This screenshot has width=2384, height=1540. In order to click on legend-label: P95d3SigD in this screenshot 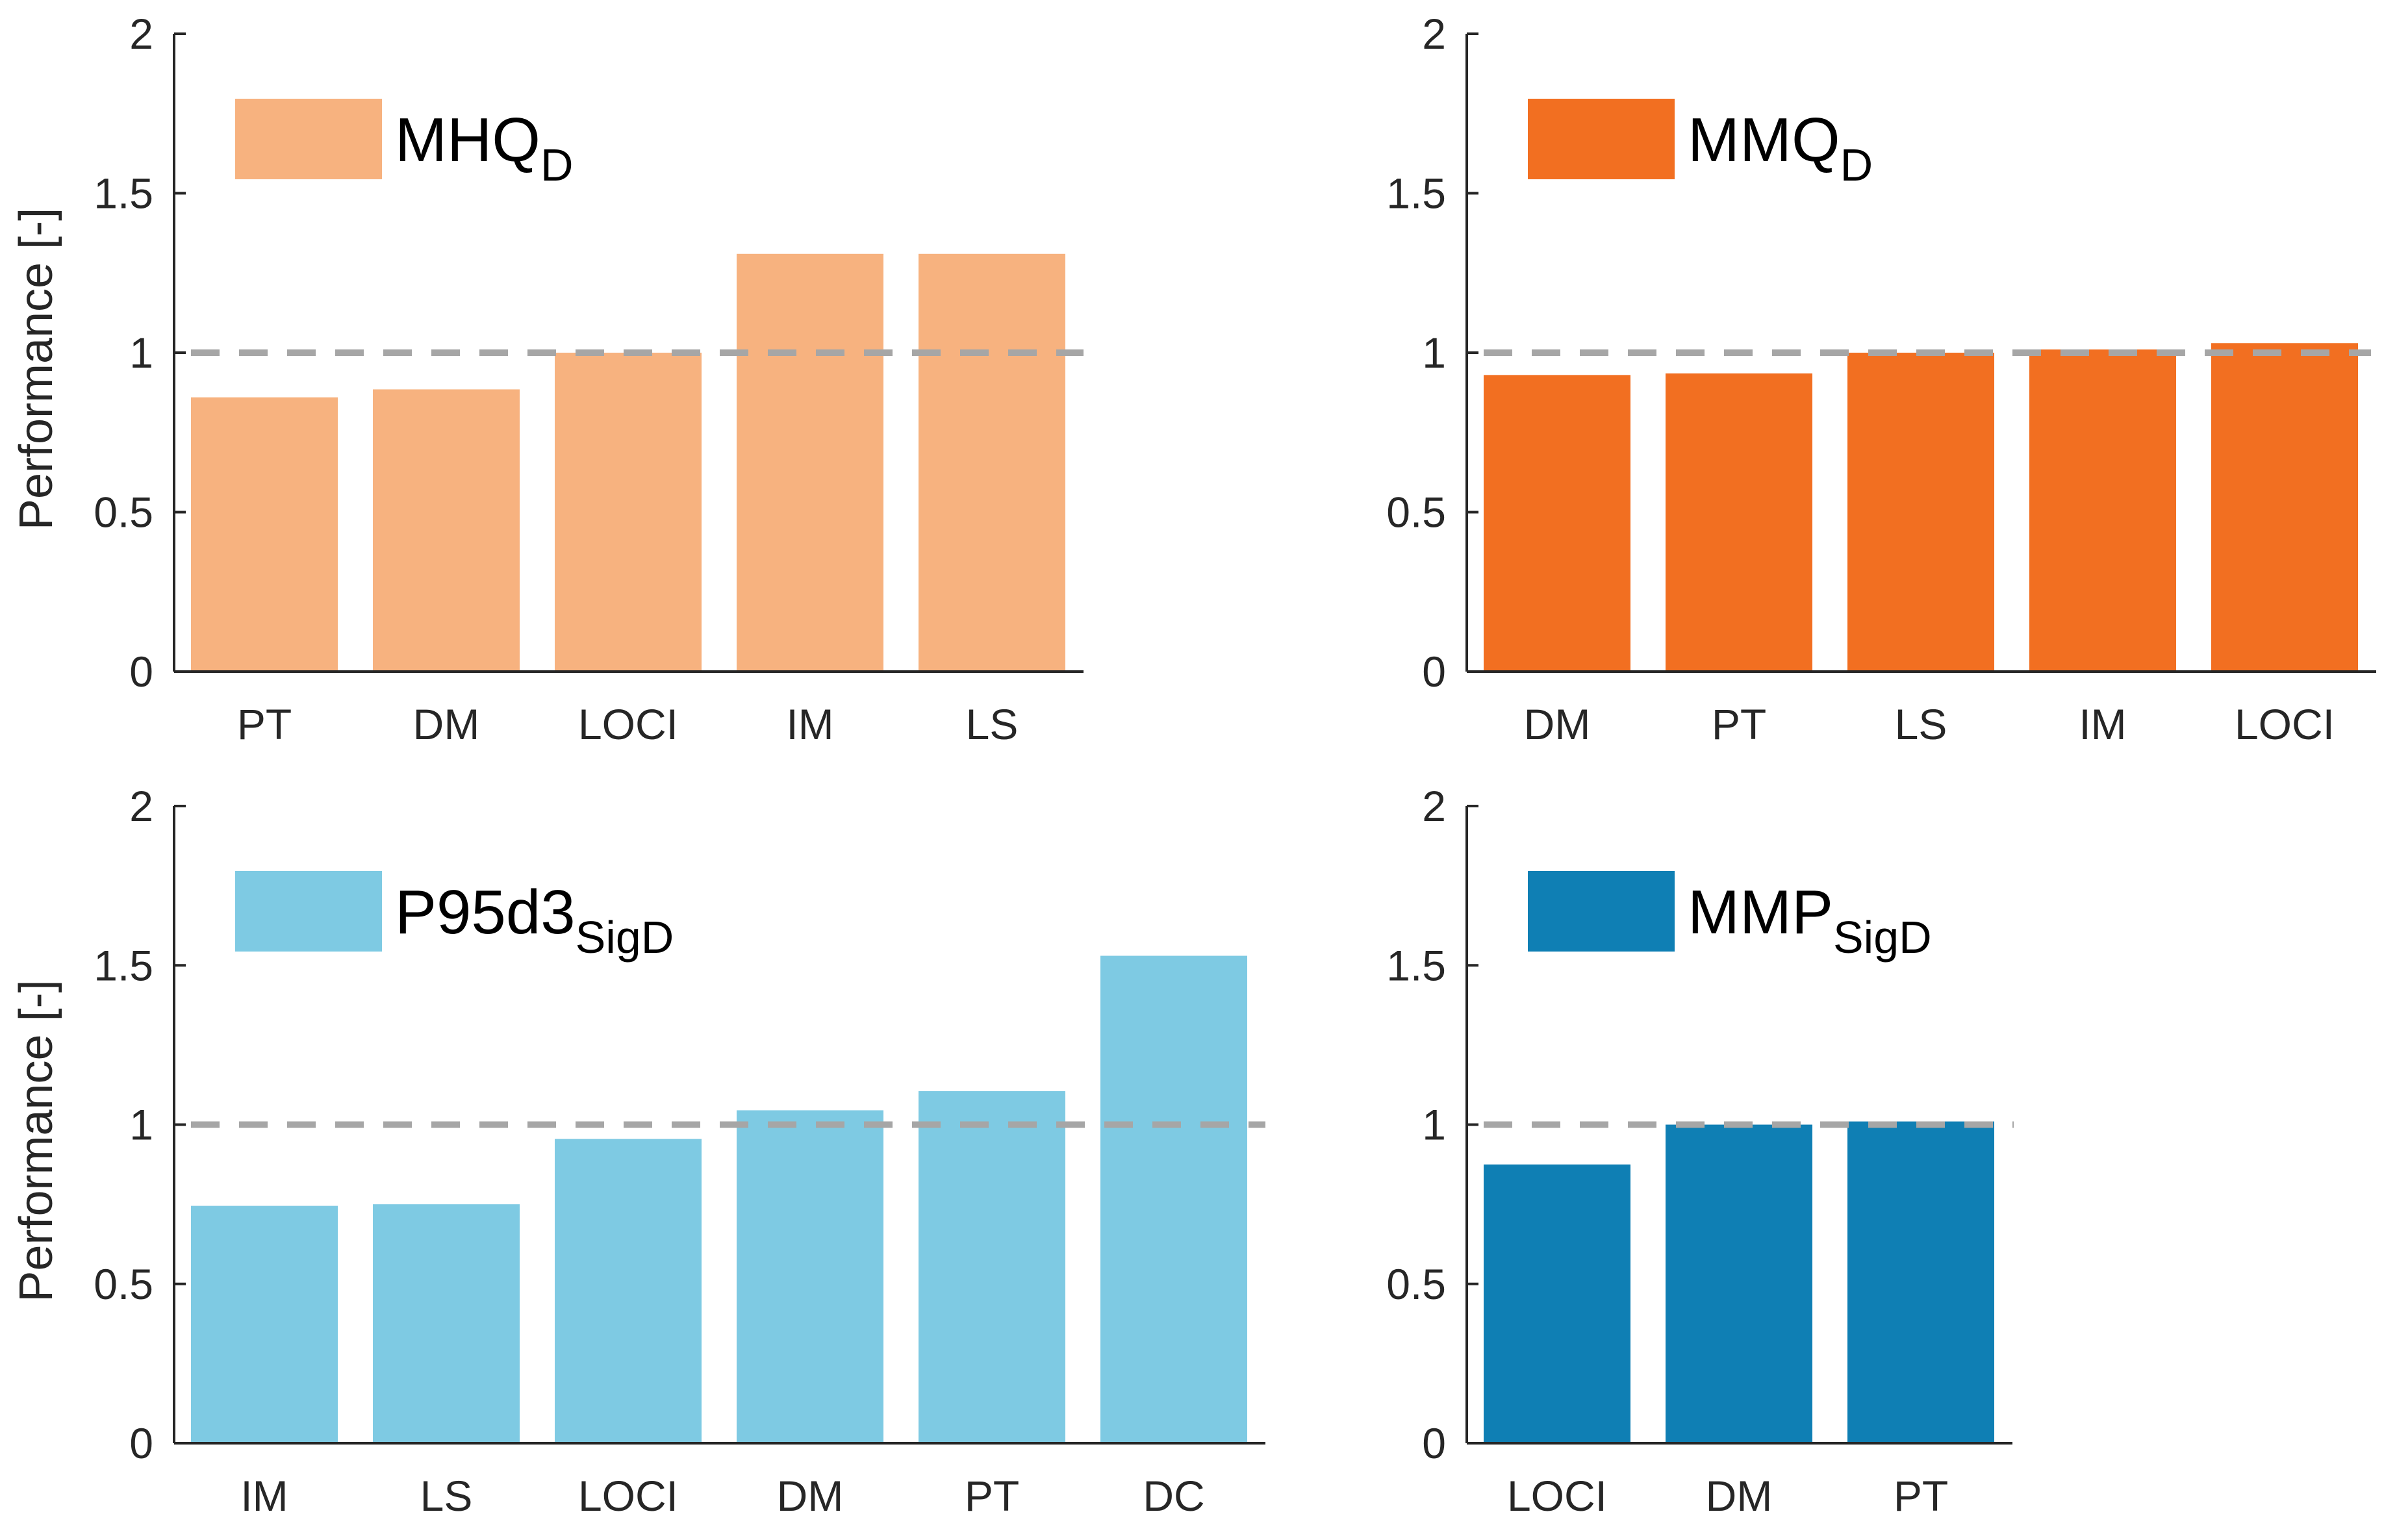, I will do `click(535, 920)`.